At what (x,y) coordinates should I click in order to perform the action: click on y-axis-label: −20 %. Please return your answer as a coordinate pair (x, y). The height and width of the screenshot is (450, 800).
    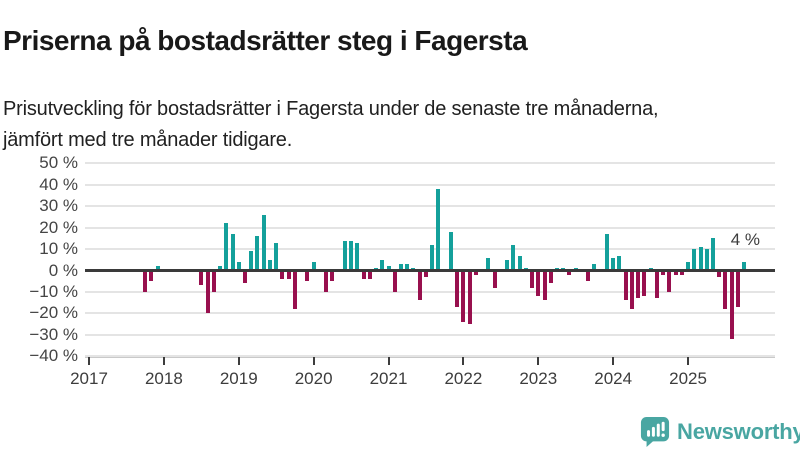
    Looking at the image, I should click on (53, 313).